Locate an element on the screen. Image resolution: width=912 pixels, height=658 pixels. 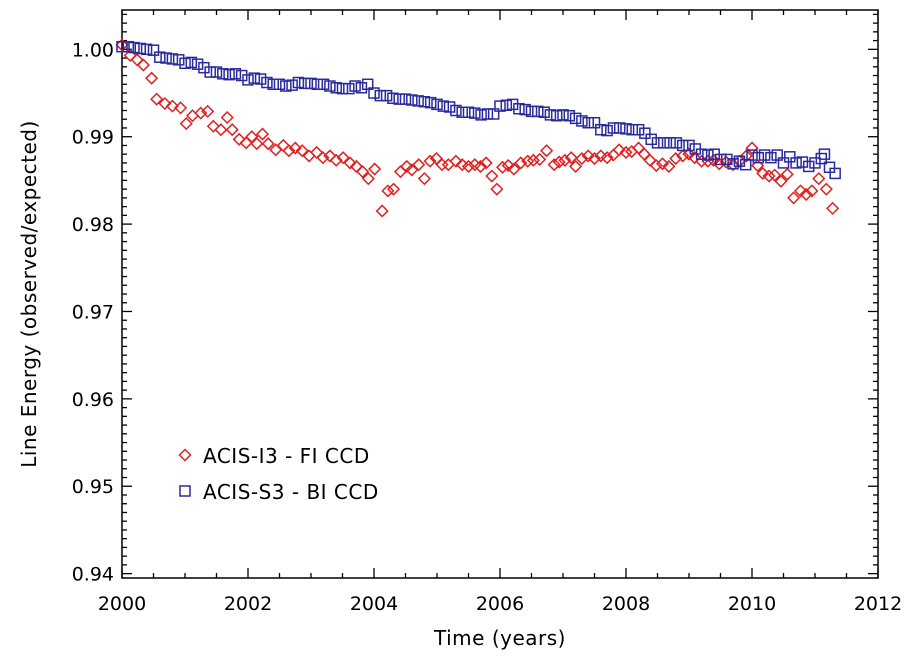
x-tick-label: 2004 is located at coordinates (374, 604).